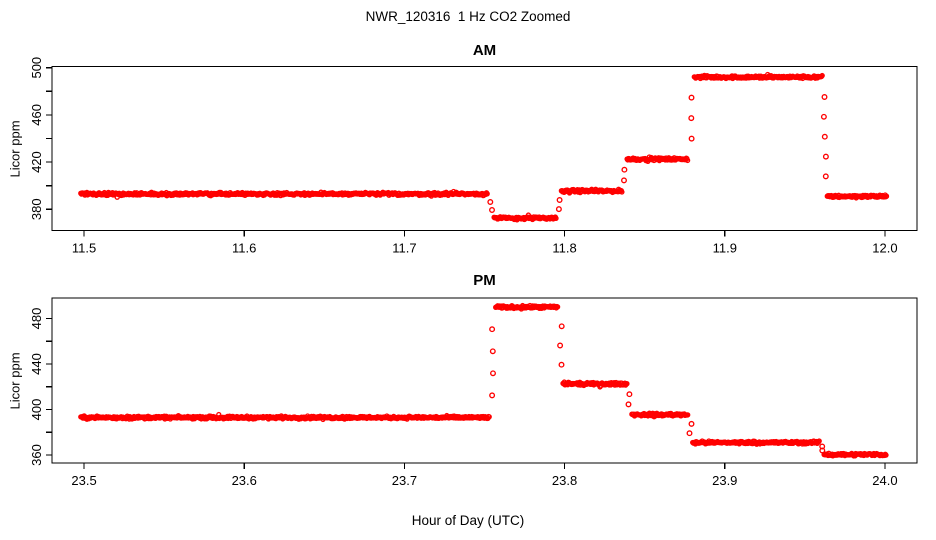 The image size is (936, 540). Describe the element at coordinates (564, 248) in the screenshot. I see `svg-text: 11.8` at that location.